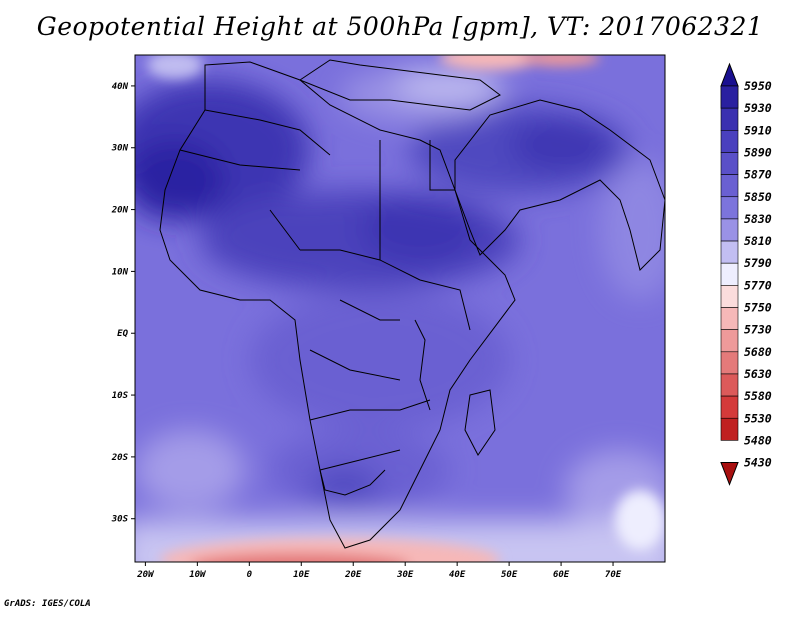 This screenshot has width=800, height=618. Describe the element at coordinates (758, 396) in the screenshot. I see `colorbar-label: 5580` at that location.